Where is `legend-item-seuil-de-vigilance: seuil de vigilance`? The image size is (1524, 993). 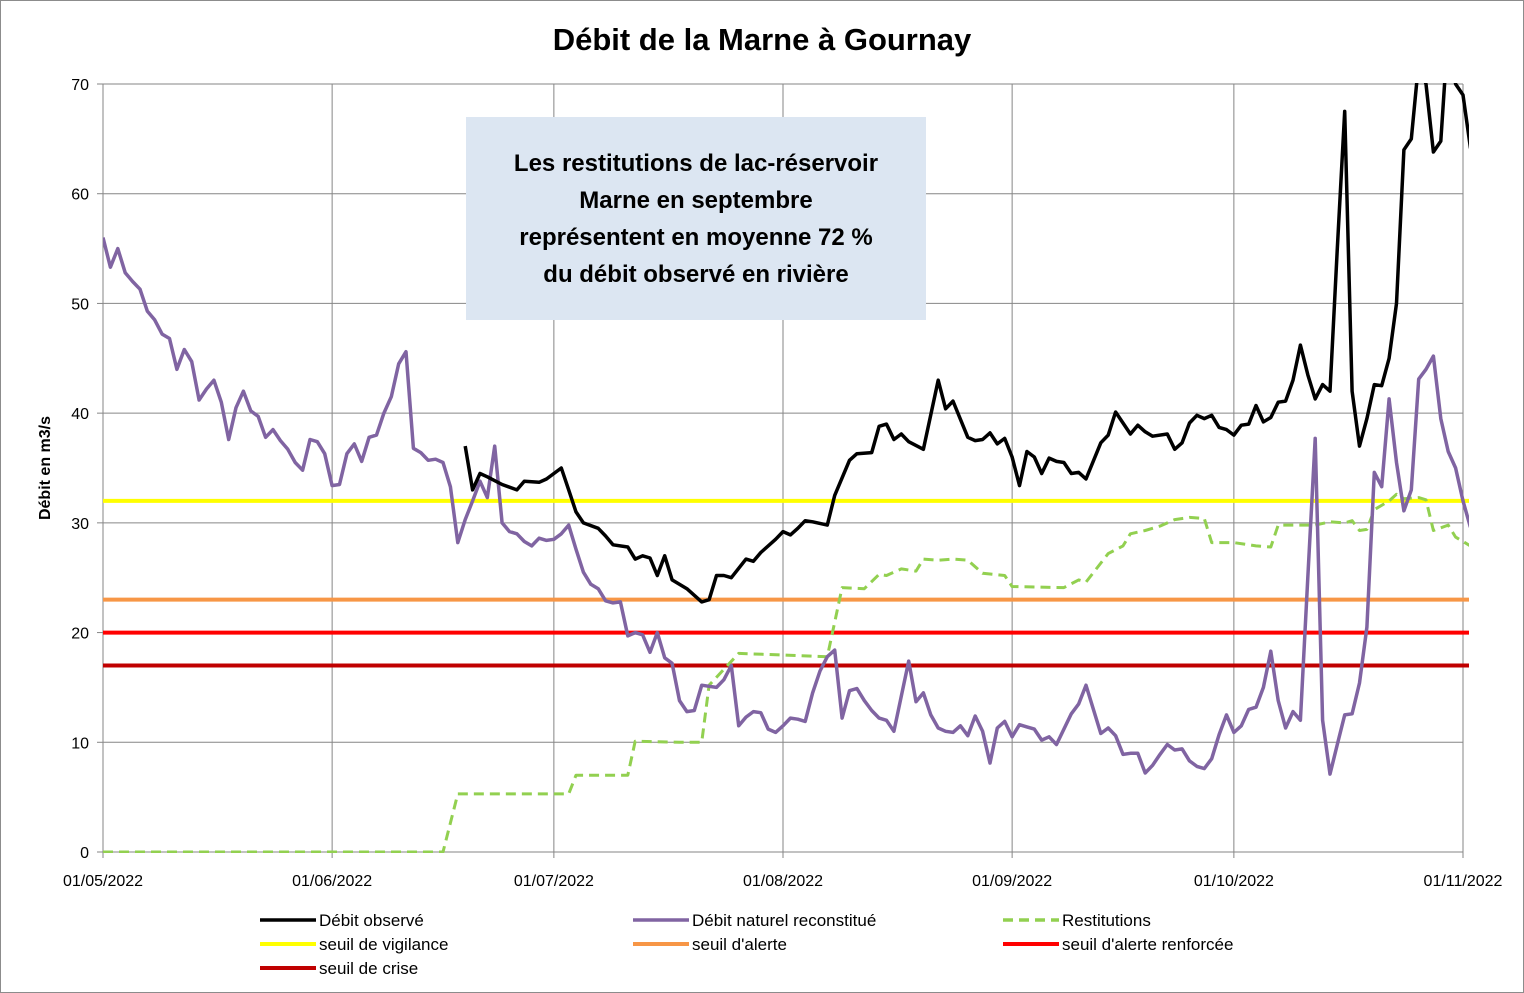 legend-item-seuil-de-vigilance: seuil de vigilance is located at coordinates (354, 944).